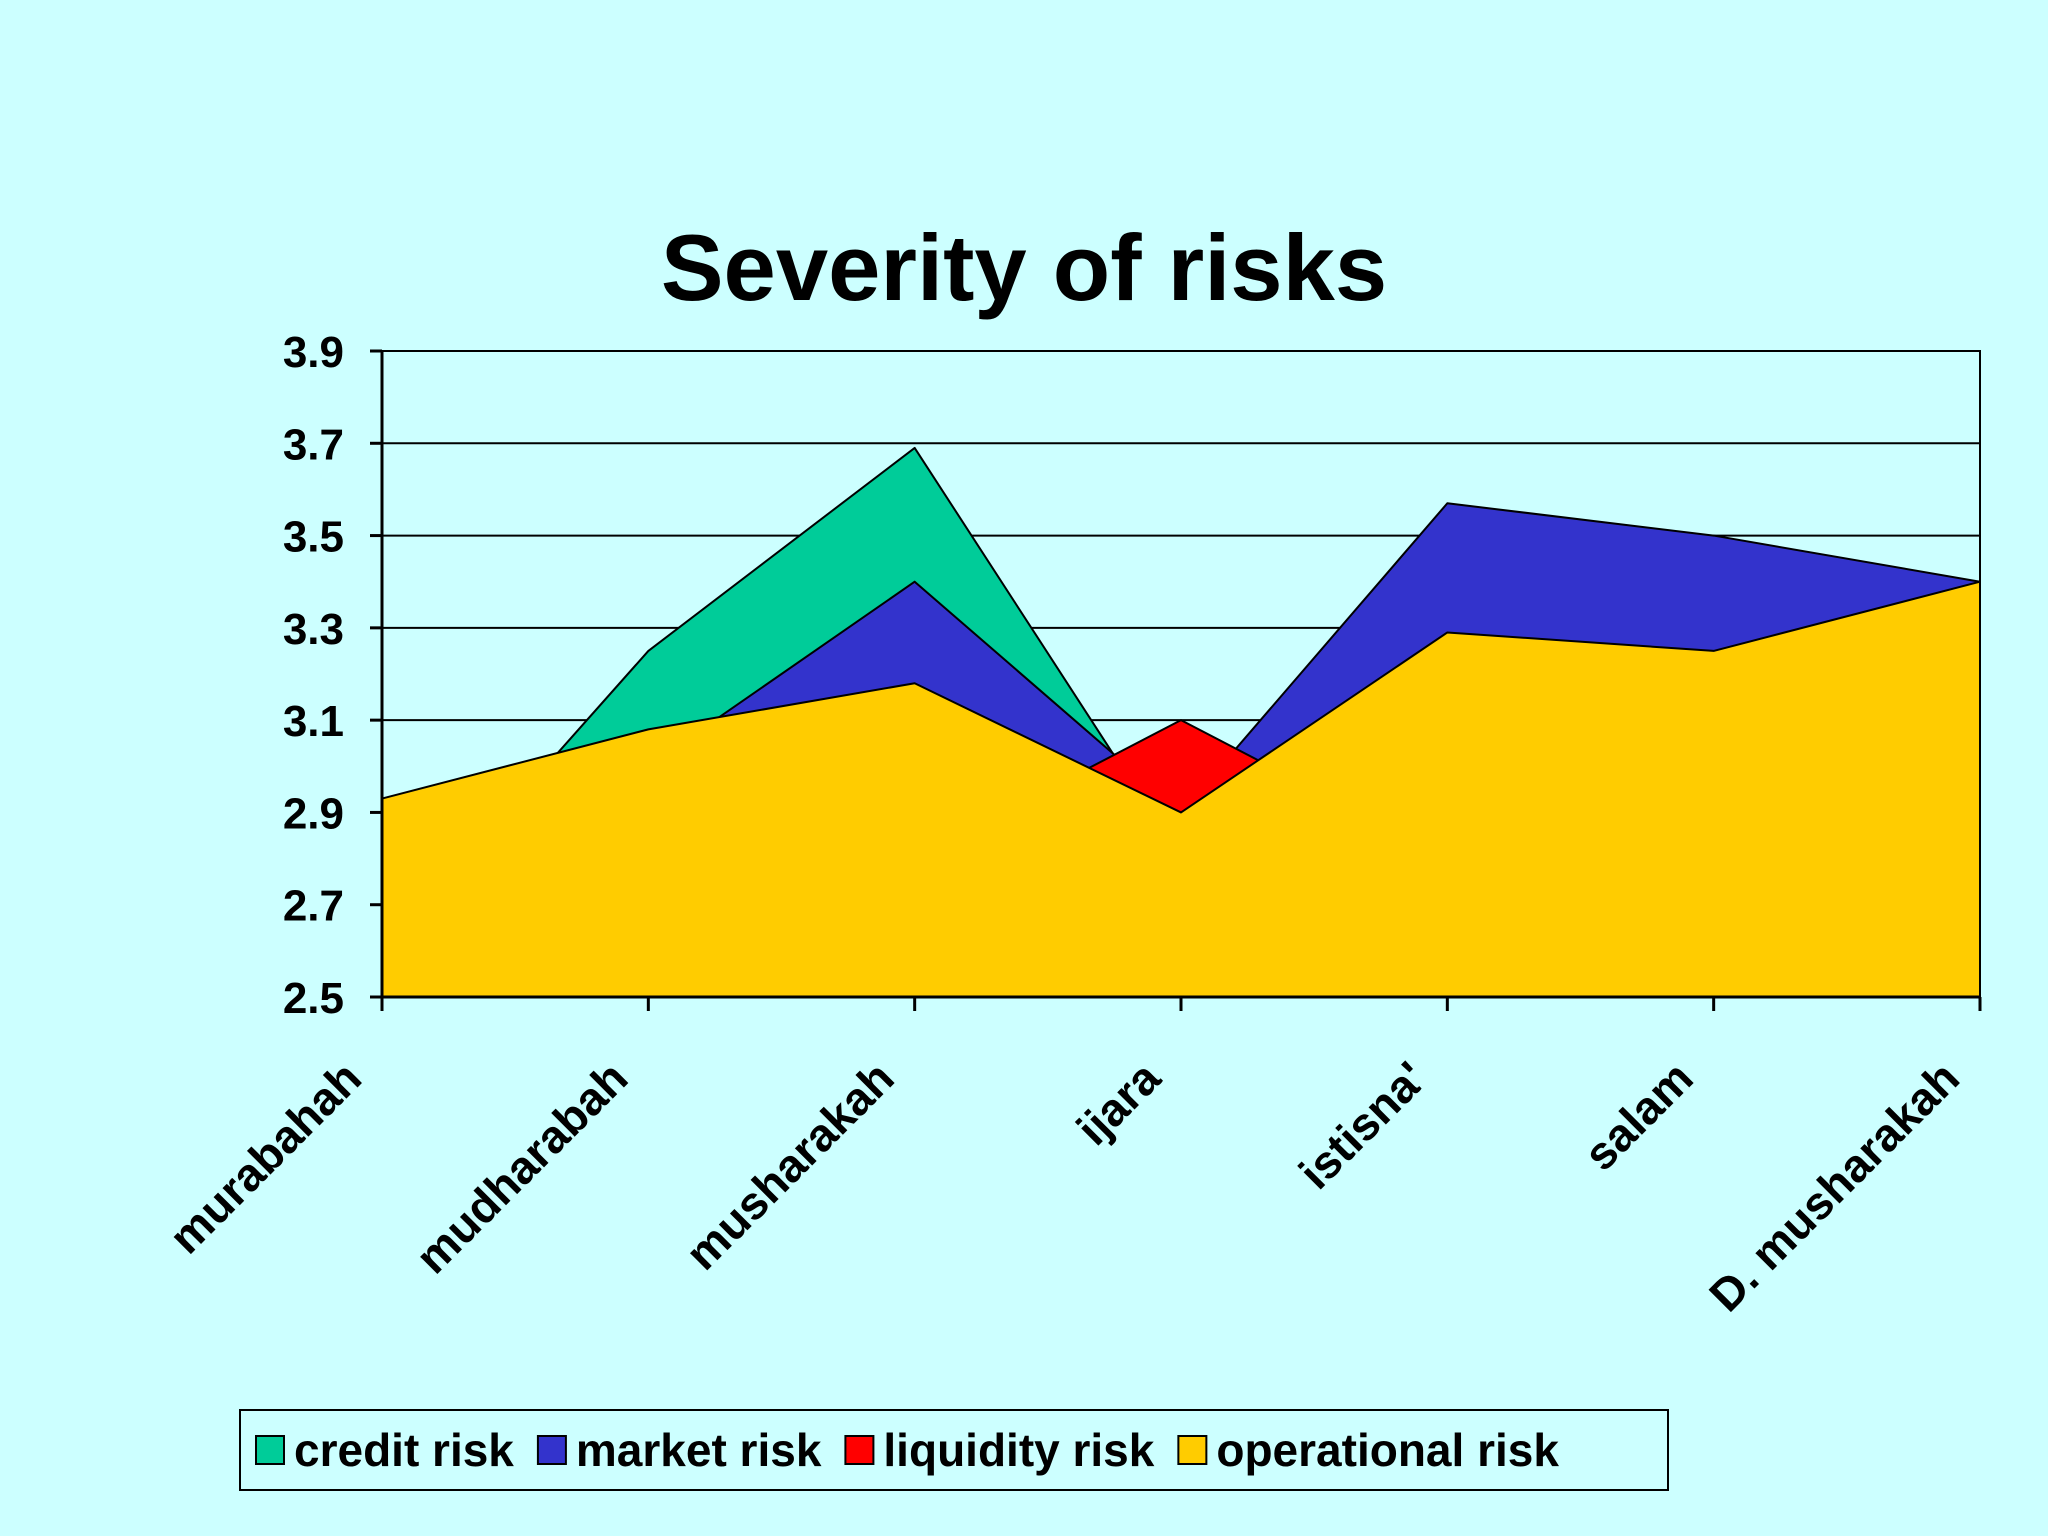 This screenshot has height=1536, width=2048. Describe the element at coordinates (313, 629) in the screenshot. I see `y-tick-label: 3.3` at that location.